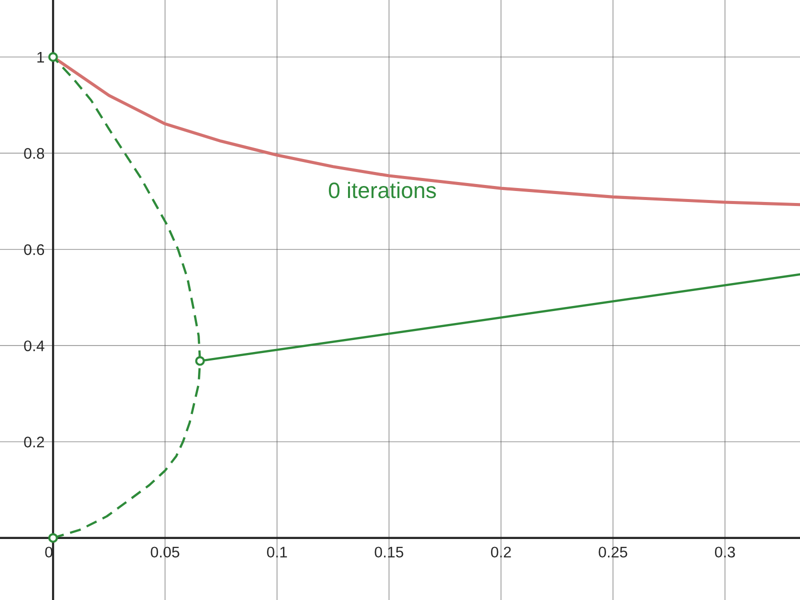 Image resolution: width=800 pixels, height=600 pixels. I want to click on y-tick-label: 0.8, so click(34, 153).